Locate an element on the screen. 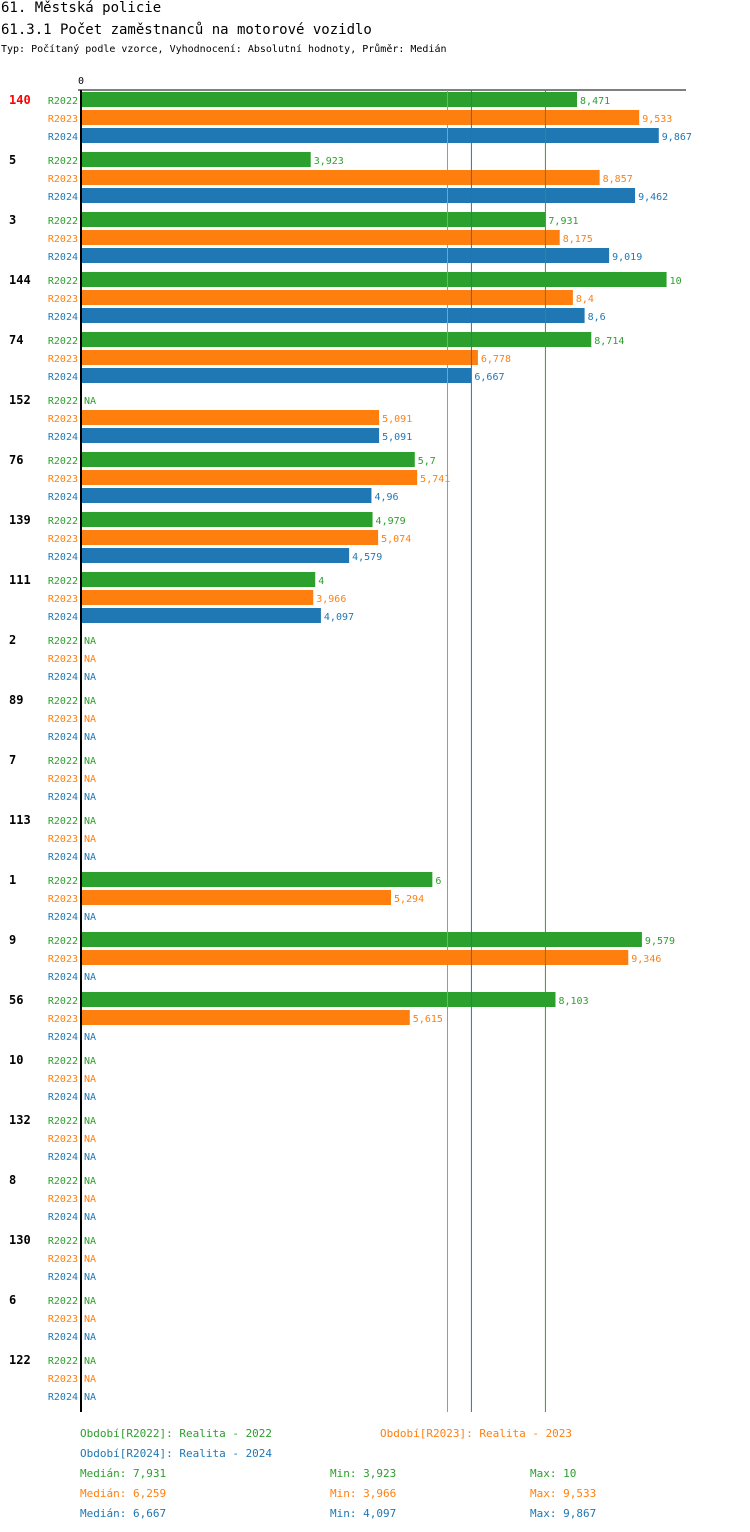  category-label: 132 is located at coordinates (20, 1120).